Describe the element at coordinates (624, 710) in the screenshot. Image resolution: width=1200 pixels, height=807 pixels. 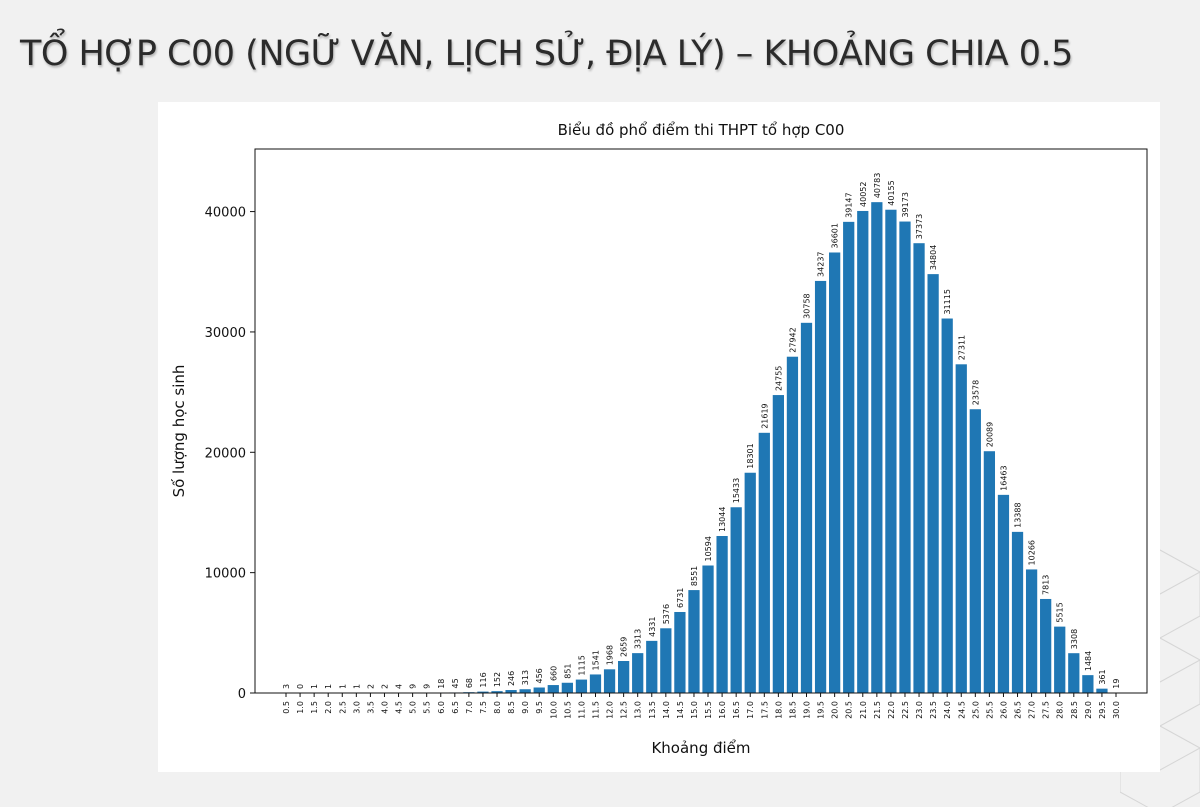
I see `x-tick-label-12.5: 12.5` at that location.